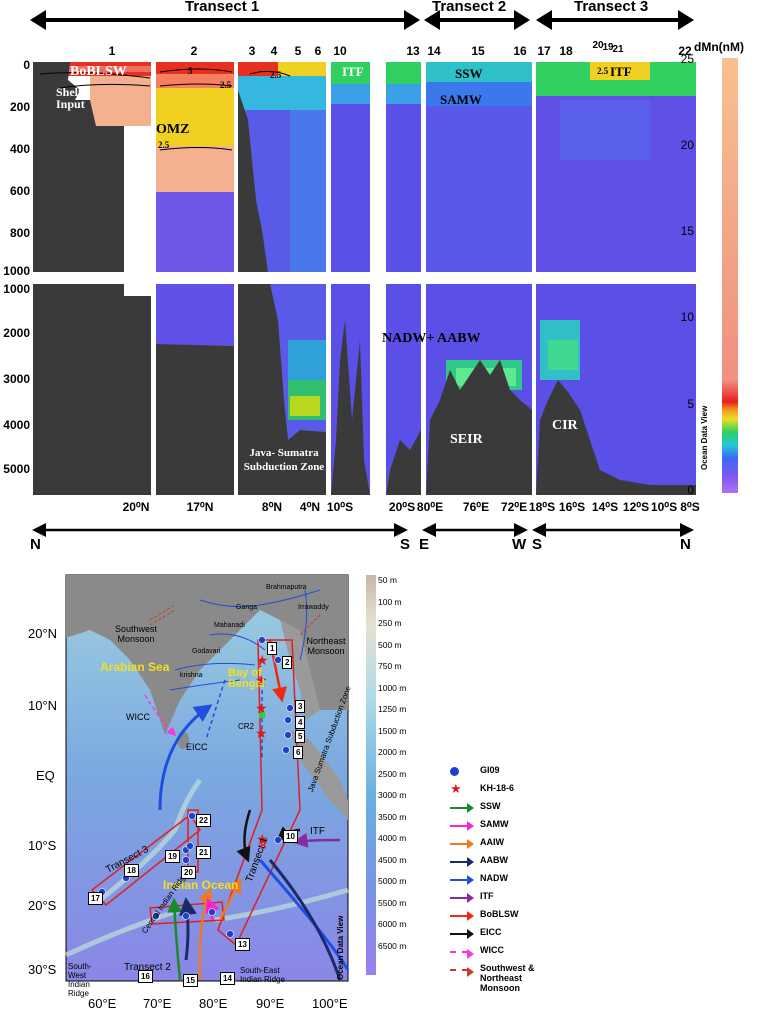 The image size is (758, 1024). What do you see at coordinates (135, 667) in the screenshot?
I see `arabian-sea-label: Arabian Sea` at bounding box center [135, 667].